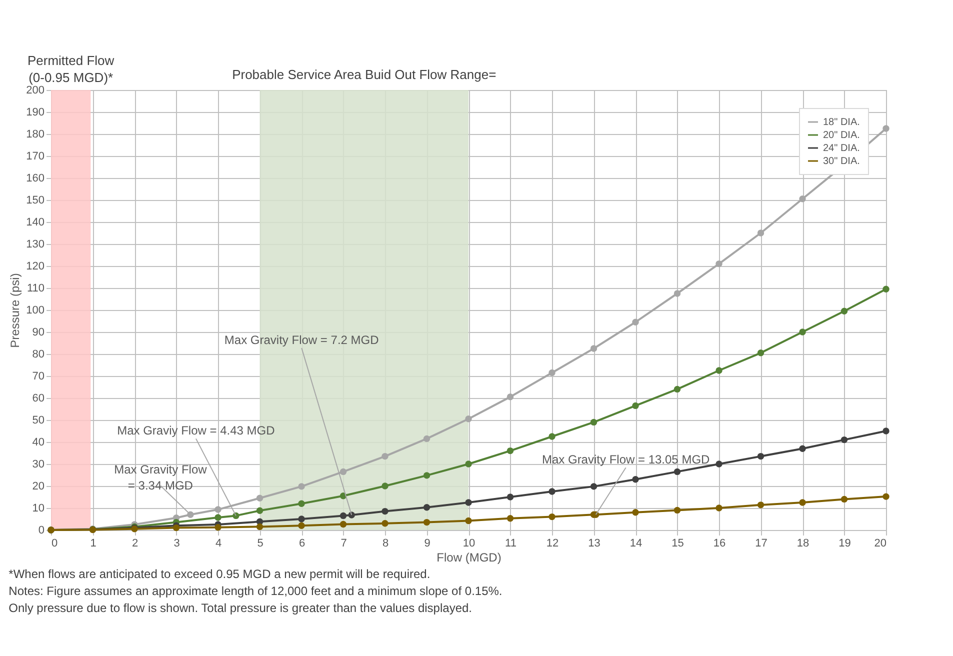  Describe the element at coordinates (38, 486) in the screenshot. I see `y-tick-label: 20` at that location.